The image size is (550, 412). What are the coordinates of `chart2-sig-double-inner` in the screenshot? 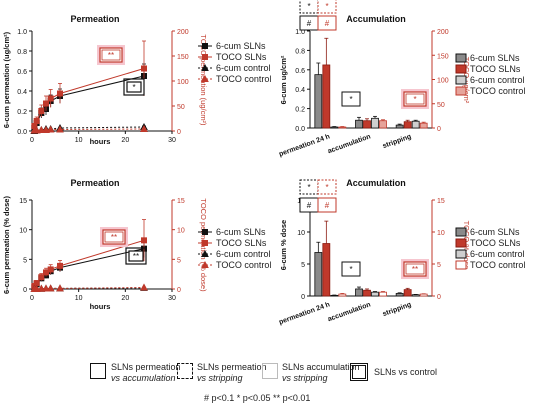 It's located at (136, 256).